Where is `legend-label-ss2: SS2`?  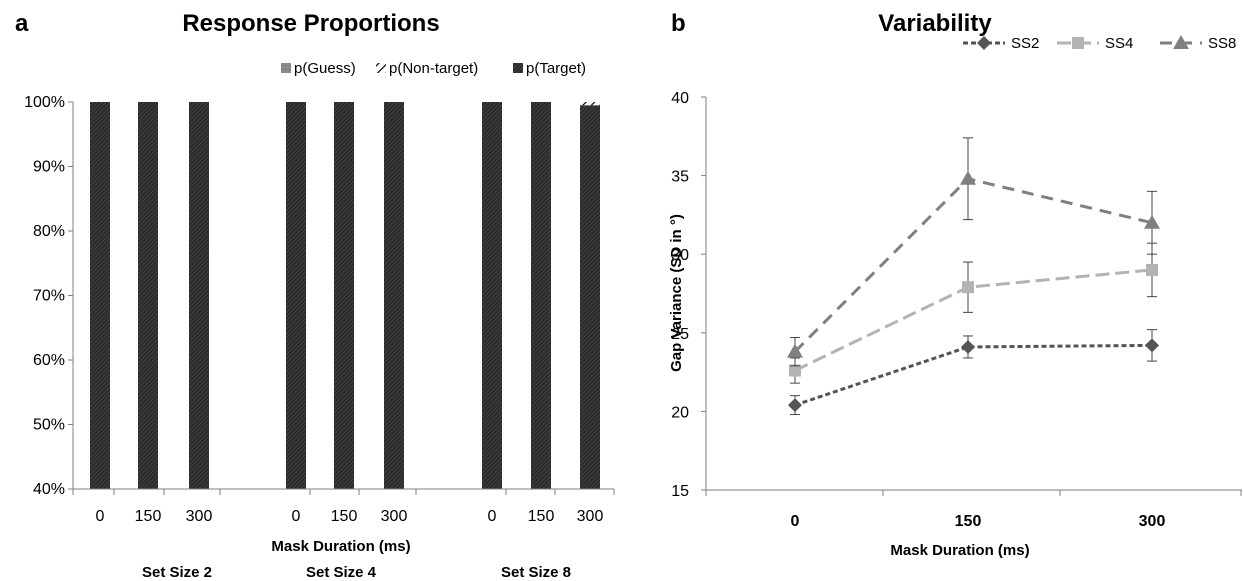
legend-label-ss2: SS2 is located at coordinates (1025, 43).